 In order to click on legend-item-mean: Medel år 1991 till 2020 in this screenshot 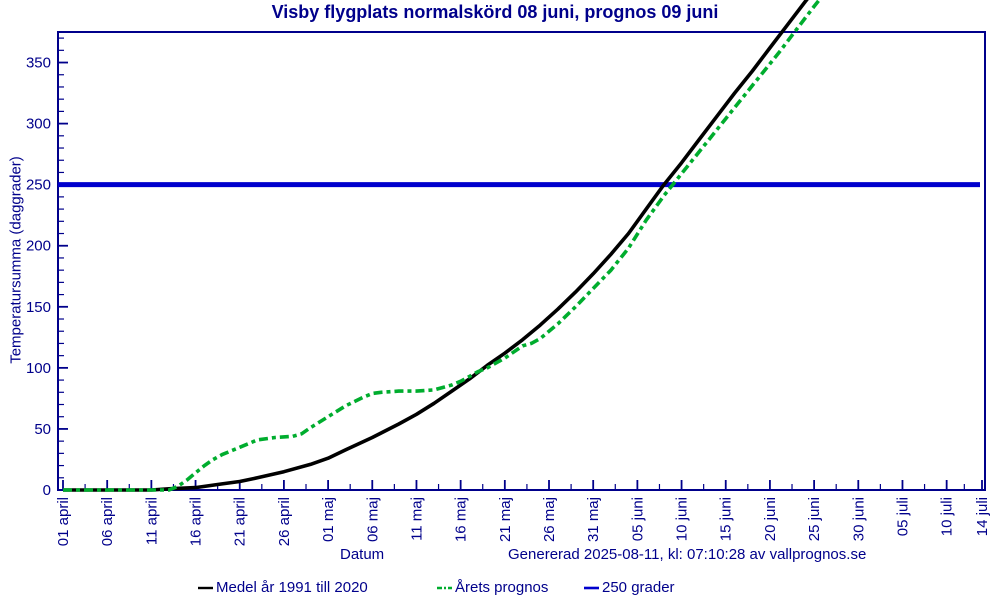, I will do `click(282, 587)`.